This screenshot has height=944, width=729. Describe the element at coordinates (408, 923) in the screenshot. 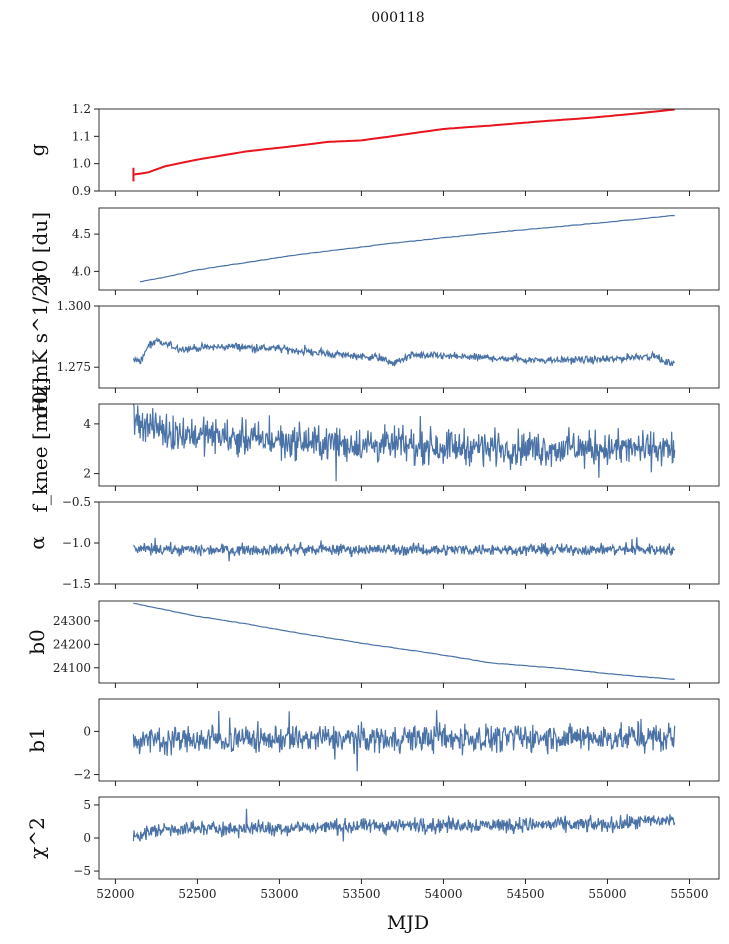

I see `x-axis-label: MJD` at that location.